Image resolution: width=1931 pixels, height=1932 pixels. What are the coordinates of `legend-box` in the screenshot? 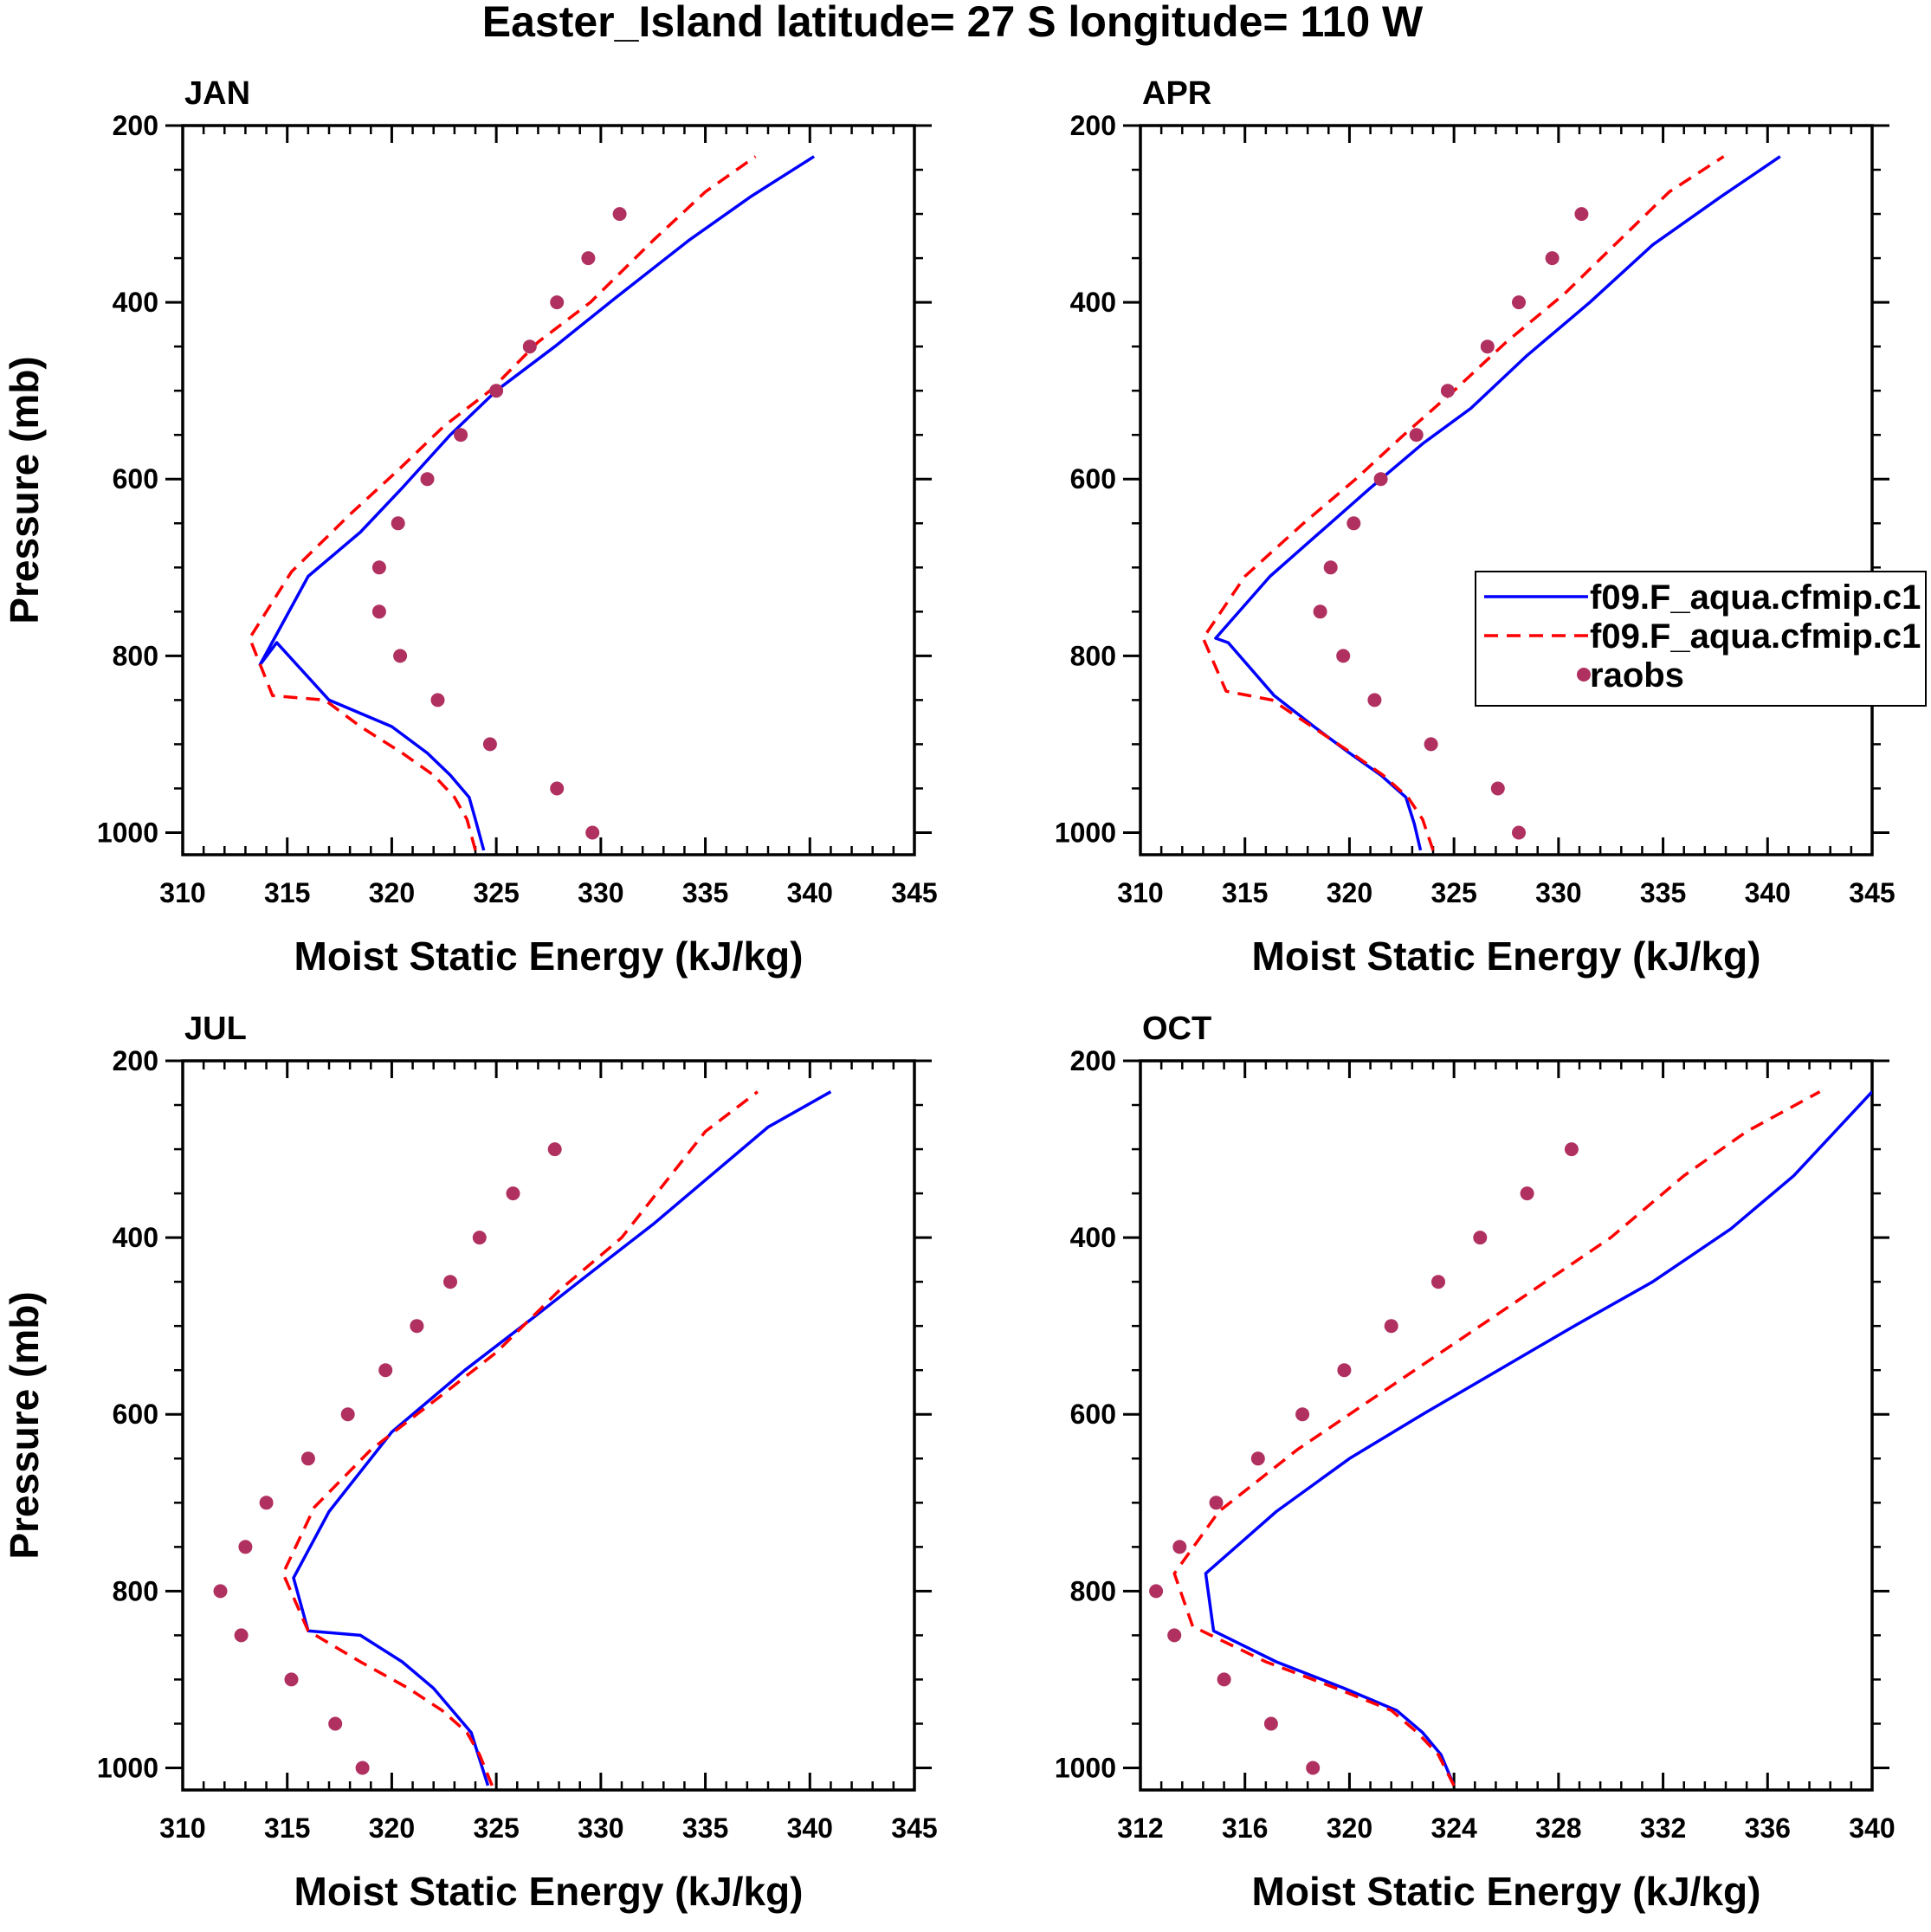 It's located at (1701, 639).